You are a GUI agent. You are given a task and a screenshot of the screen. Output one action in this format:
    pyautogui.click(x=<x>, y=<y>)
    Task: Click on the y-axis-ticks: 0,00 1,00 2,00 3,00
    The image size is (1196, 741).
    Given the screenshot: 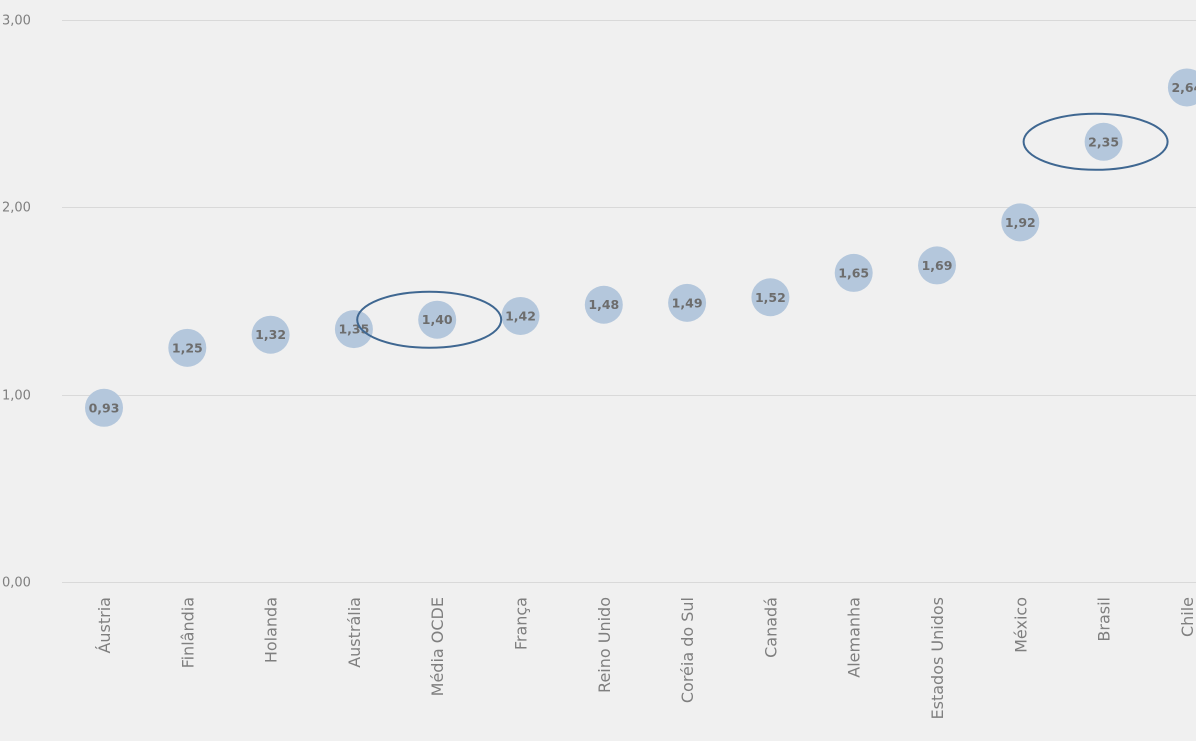 What is the action you would take?
    pyautogui.click(x=16, y=302)
    